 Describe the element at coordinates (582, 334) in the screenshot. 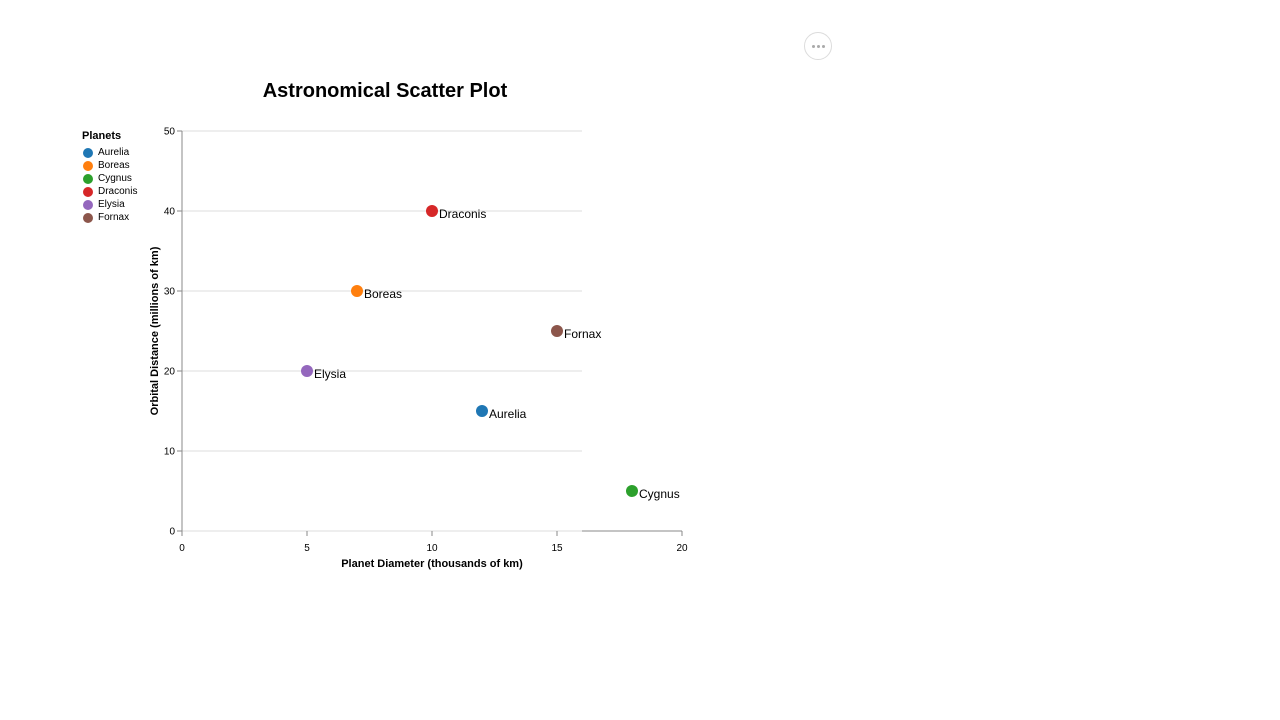

I see `data-label-fornax: Fornax` at that location.